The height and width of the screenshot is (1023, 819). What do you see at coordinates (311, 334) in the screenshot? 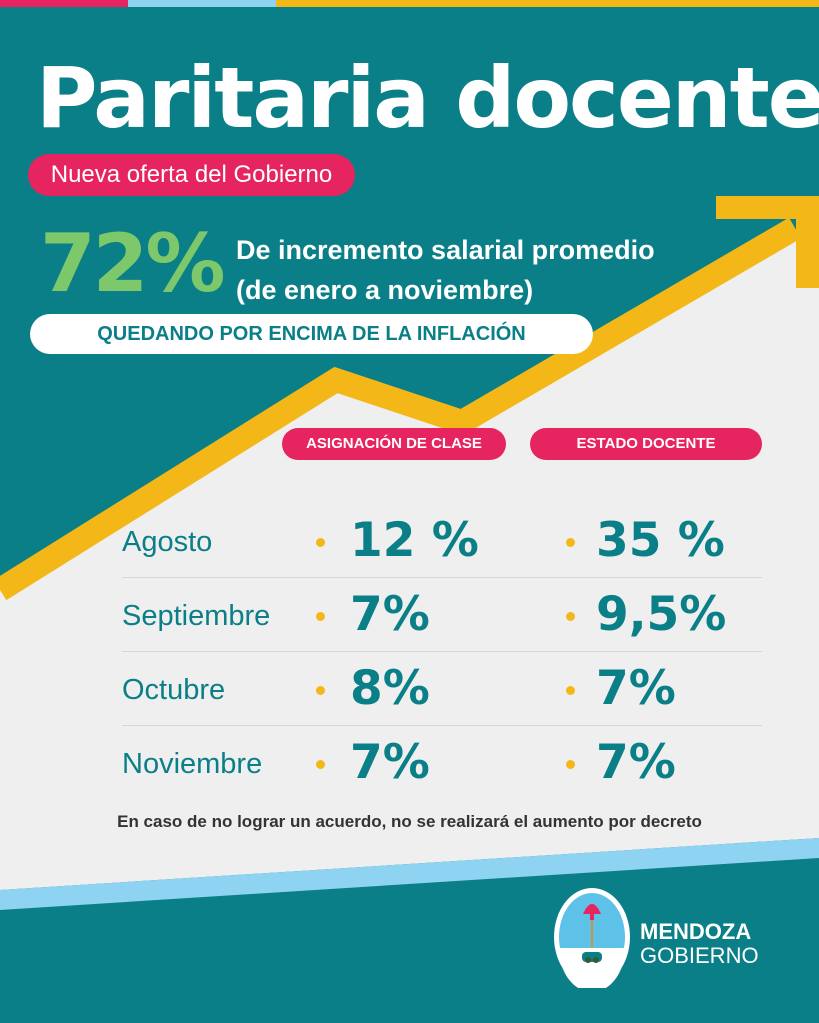
I see `inflation-banner: QUEDANDO POR ENCIMA DE LA INFLACIÓN` at bounding box center [311, 334].